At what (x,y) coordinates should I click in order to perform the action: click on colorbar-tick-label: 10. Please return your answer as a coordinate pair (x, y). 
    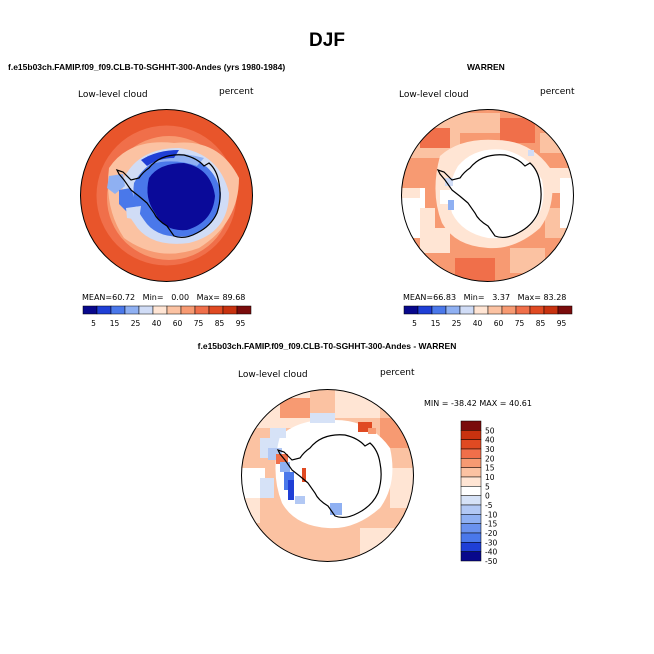
    Looking at the image, I should click on (490, 477).